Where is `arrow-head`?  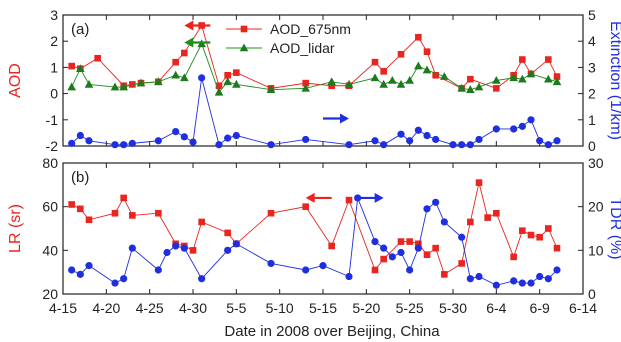
arrow-head is located at coordinates (189, 42).